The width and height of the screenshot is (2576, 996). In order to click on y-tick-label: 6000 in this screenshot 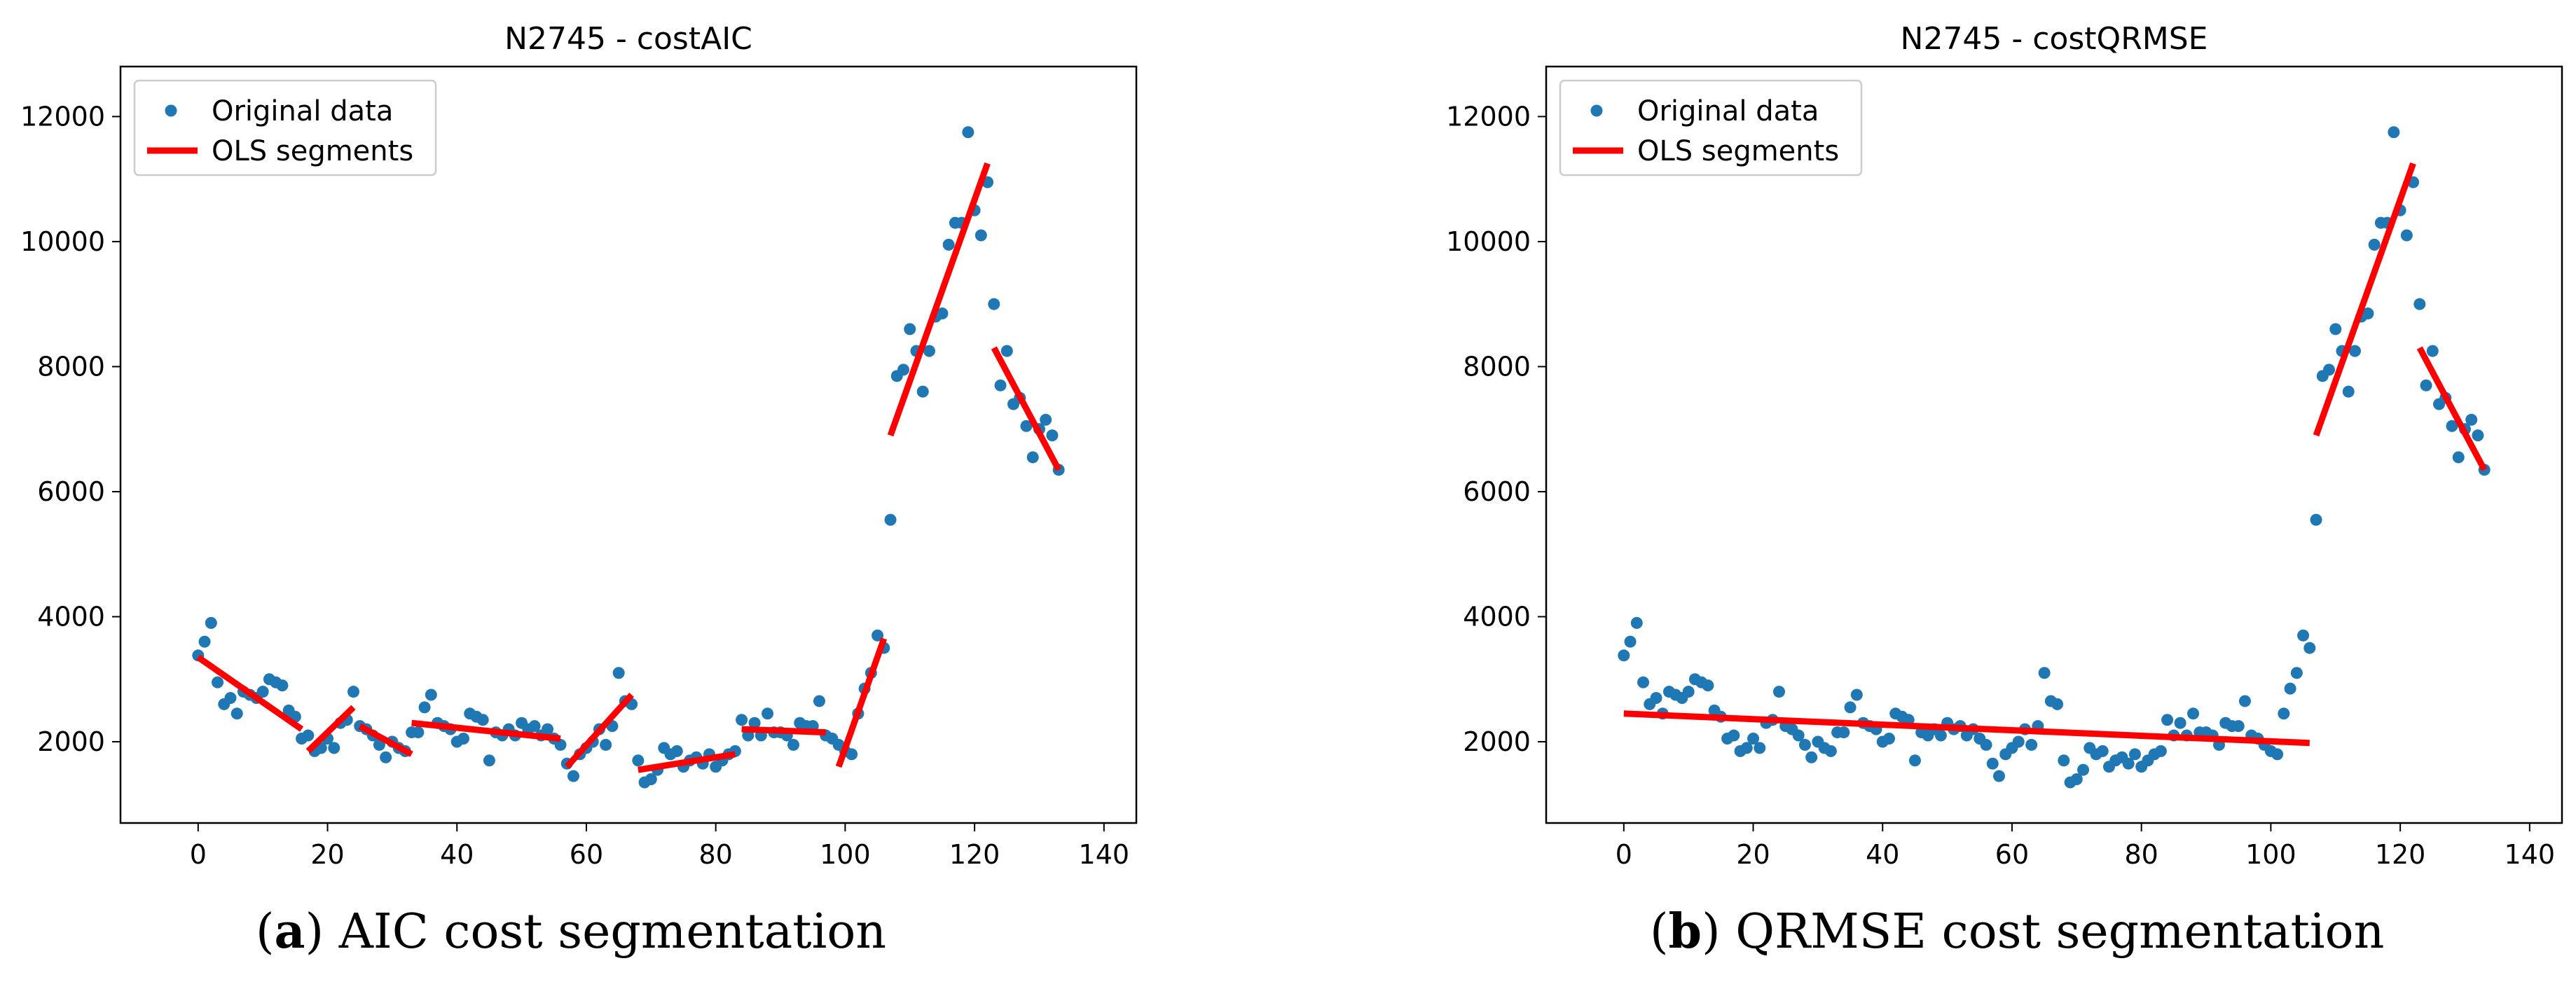, I will do `click(71, 491)`.